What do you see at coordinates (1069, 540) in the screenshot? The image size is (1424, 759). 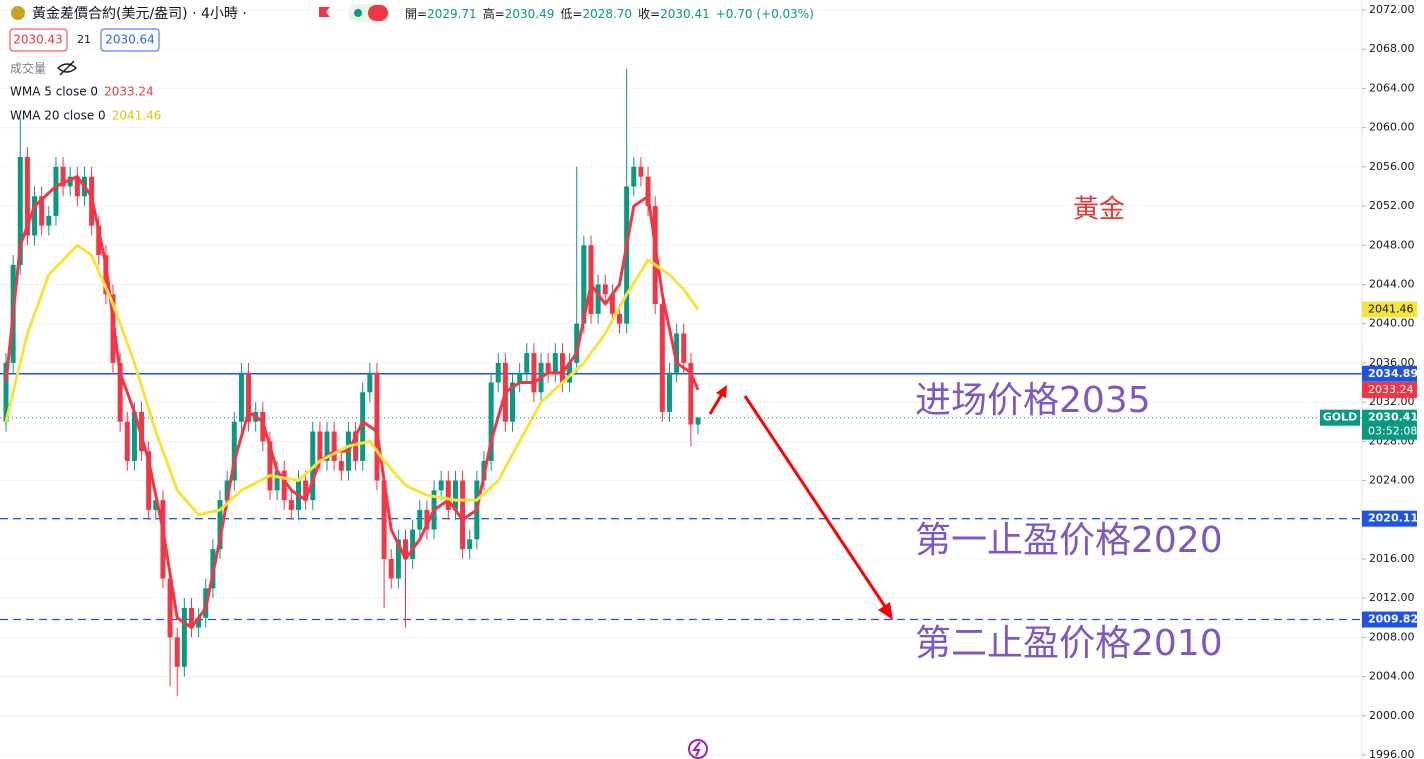 I see `annotation: 第一止盈价格2020` at bounding box center [1069, 540].